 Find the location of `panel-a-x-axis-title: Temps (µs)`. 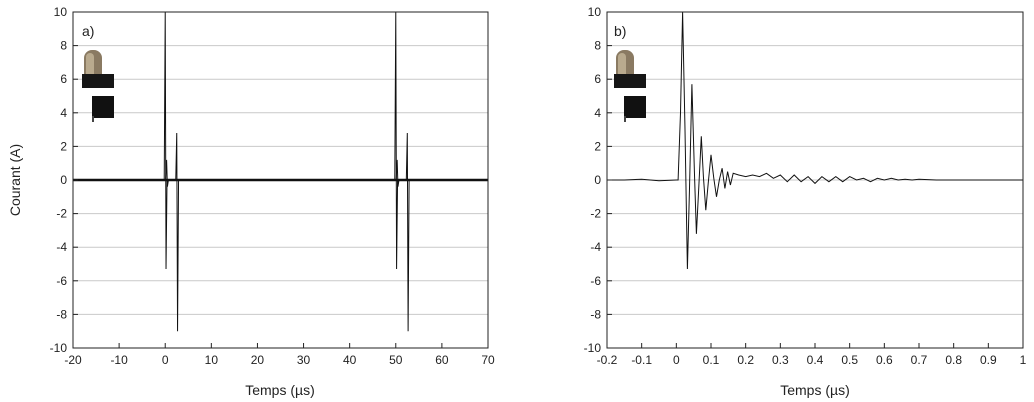

panel-a-x-axis-title: Temps (µs) is located at coordinates (280, 390).